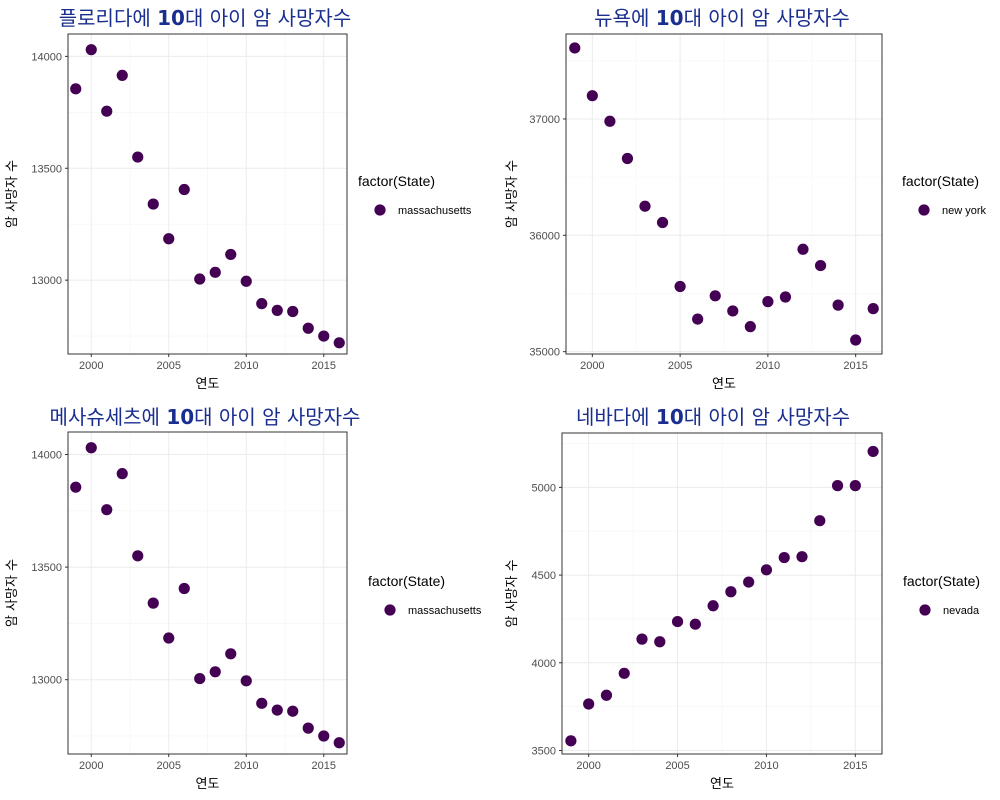 The height and width of the screenshot is (800, 1000). What do you see at coordinates (46, 57) in the screenshot?
I see `y-tick-label: 14000` at bounding box center [46, 57].